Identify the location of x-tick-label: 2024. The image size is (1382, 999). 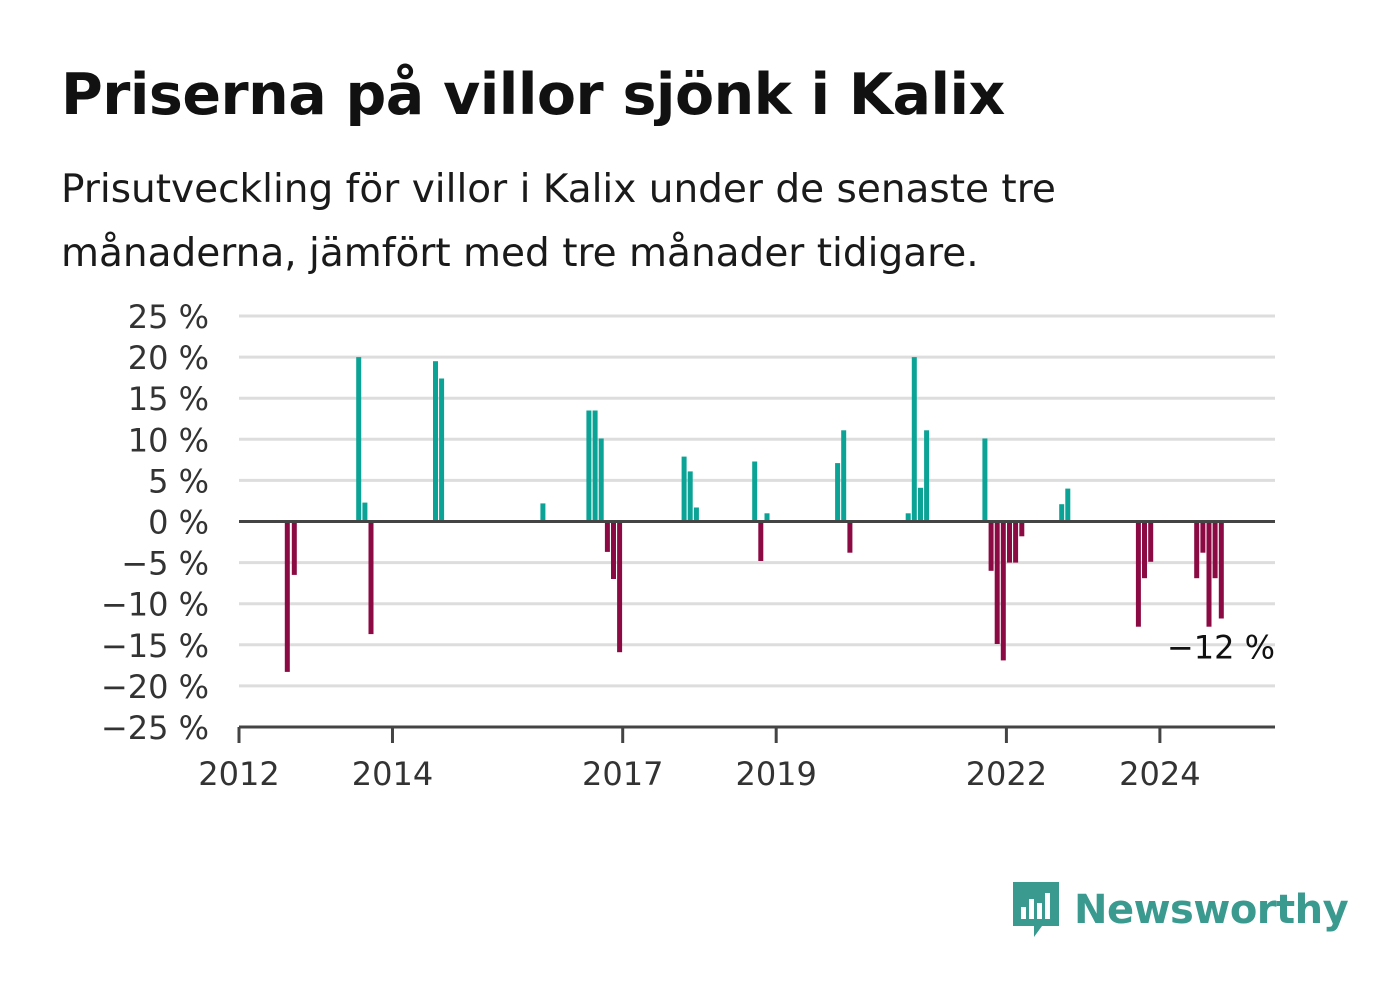
(1159, 774).